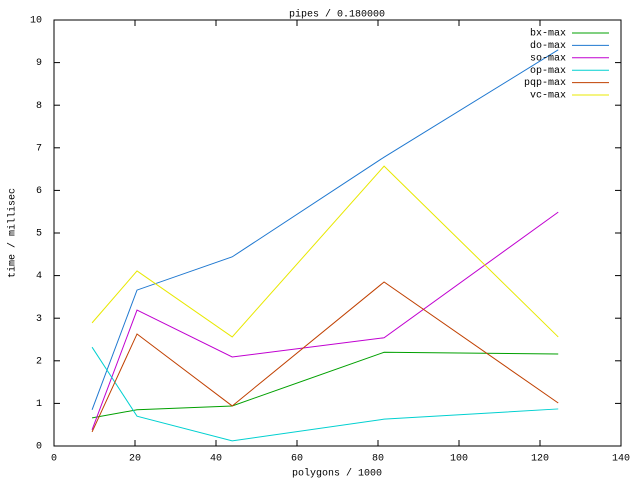 This screenshot has height=480, width=640. What do you see at coordinates (54, 459) in the screenshot?
I see `x-tick-label: 0` at bounding box center [54, 459].